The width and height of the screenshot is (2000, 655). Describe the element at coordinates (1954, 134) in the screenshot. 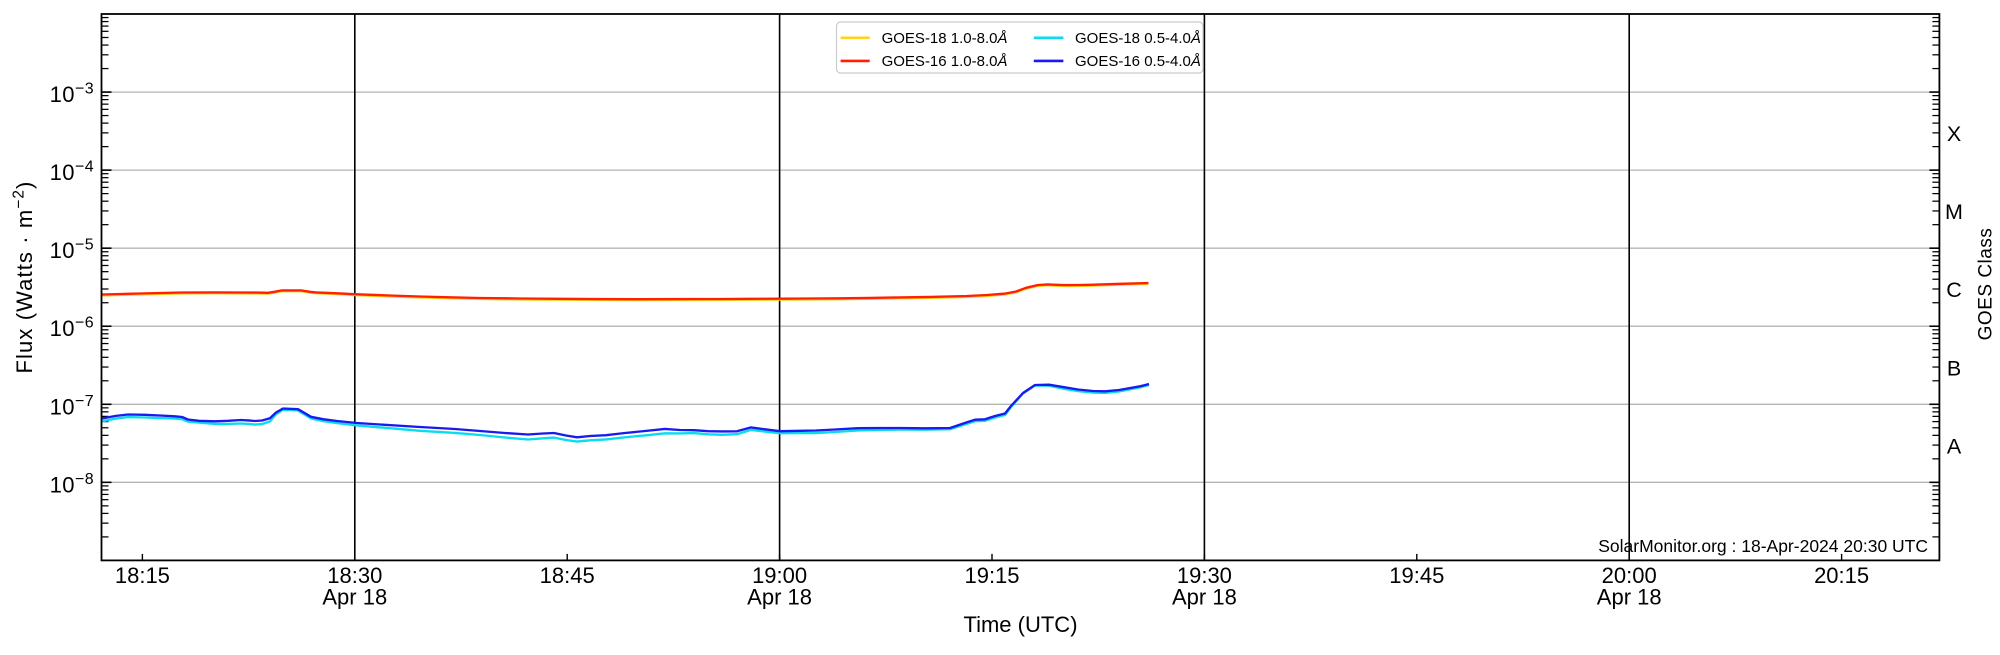

I see `svg-text: X` at that location.